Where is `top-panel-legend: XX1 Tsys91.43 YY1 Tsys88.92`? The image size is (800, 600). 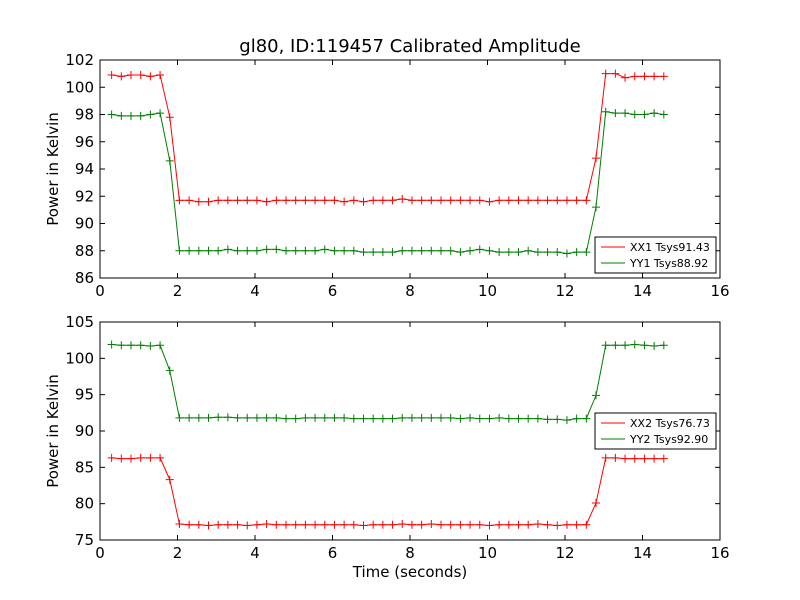 top-panel-legend: XX1 Tsys91.43 YY1 Tsys88.92 is located at coordinates (655, 255).